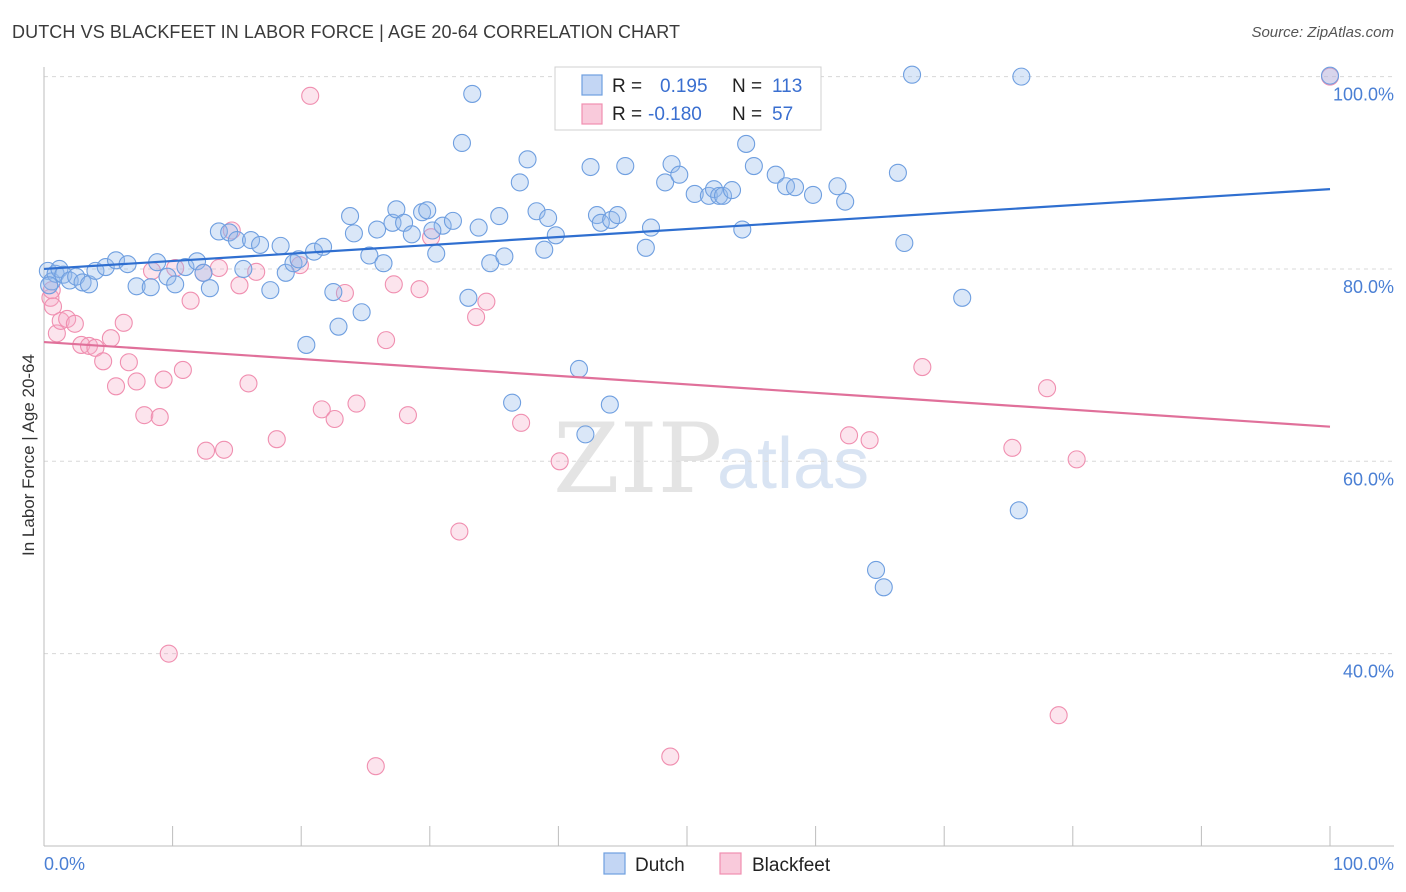 This screenshot has width=1406, height=892. I want to click on legend-n-label-blackfeet: N =, so click(747, 114).